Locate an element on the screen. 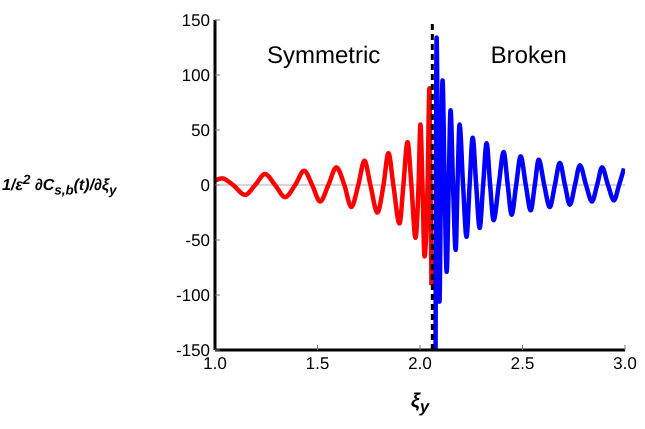  y-tick-label: 0 is located at coordinates (205, 186).